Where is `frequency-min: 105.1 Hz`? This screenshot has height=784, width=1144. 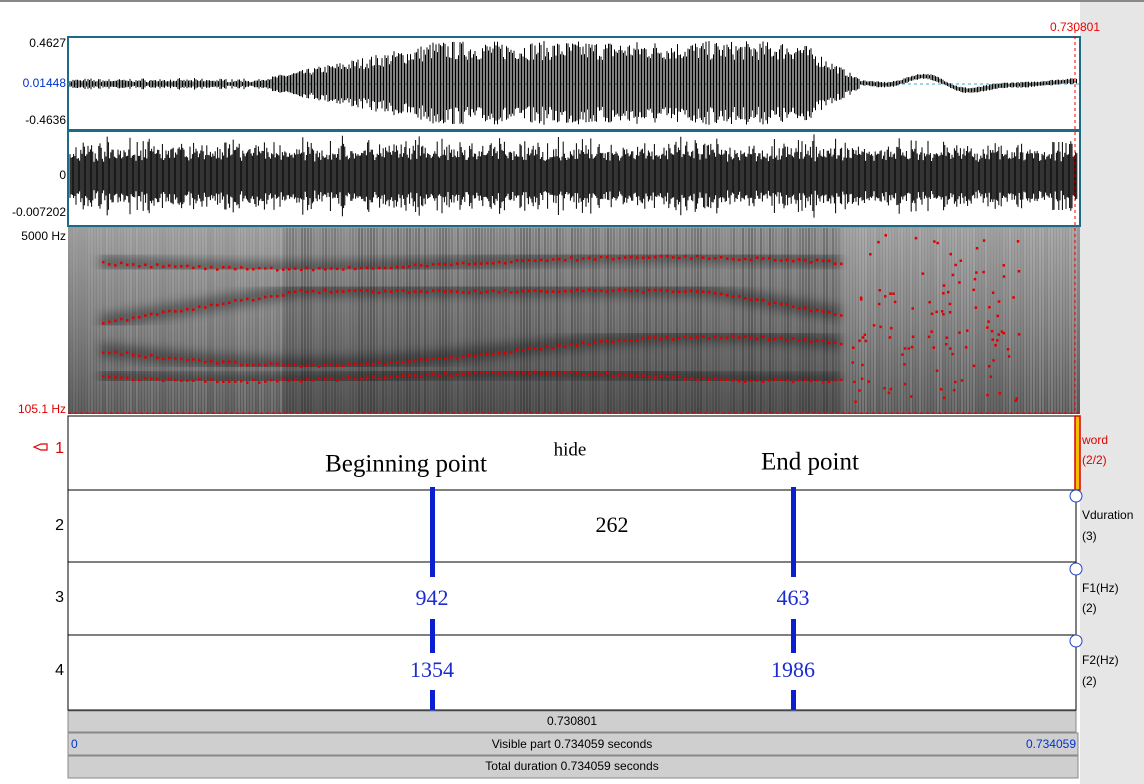
frequency-min: 105.1 Hz is located at coordinates (42, 409).